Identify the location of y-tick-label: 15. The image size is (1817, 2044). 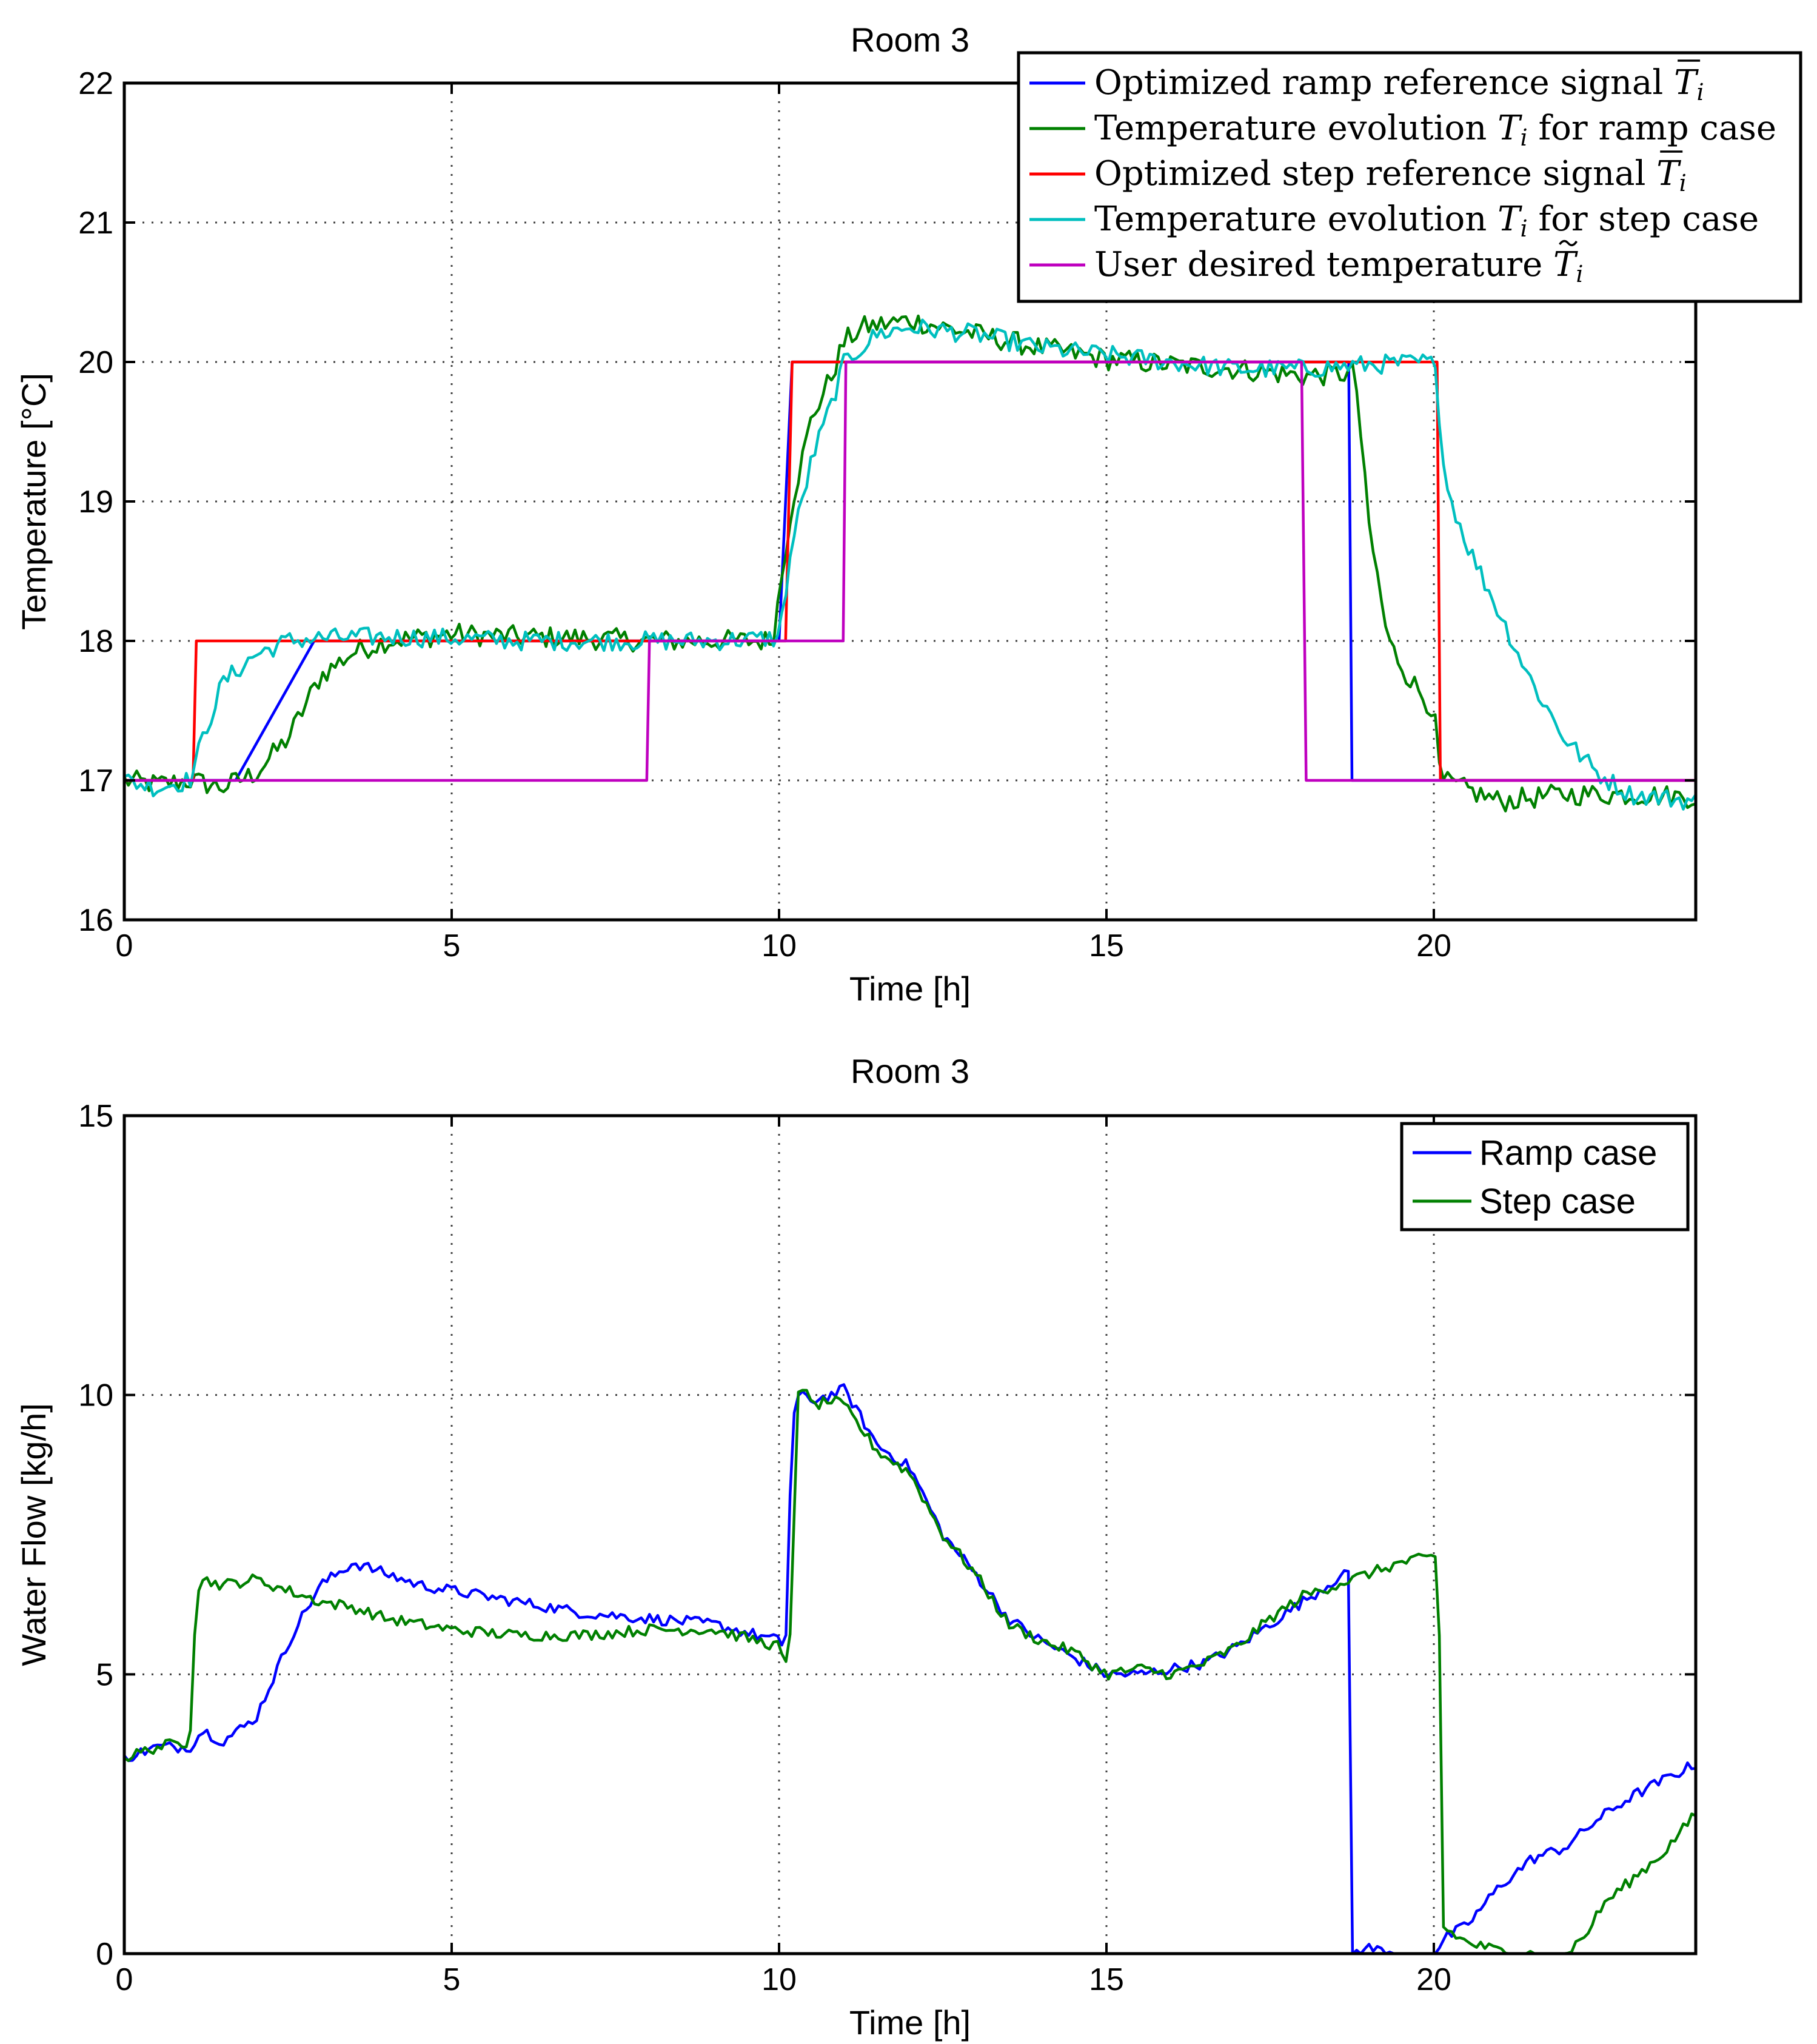
(95, 1116).